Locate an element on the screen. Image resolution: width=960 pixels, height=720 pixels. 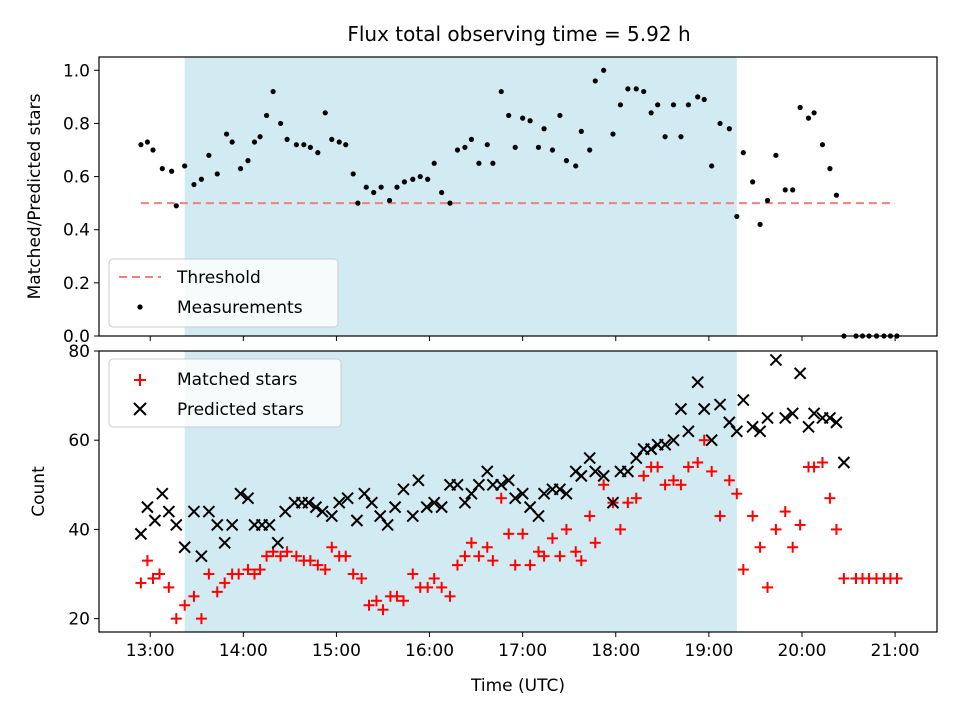
y-tick-label: 0.2 is located at coordinates (76, 284).